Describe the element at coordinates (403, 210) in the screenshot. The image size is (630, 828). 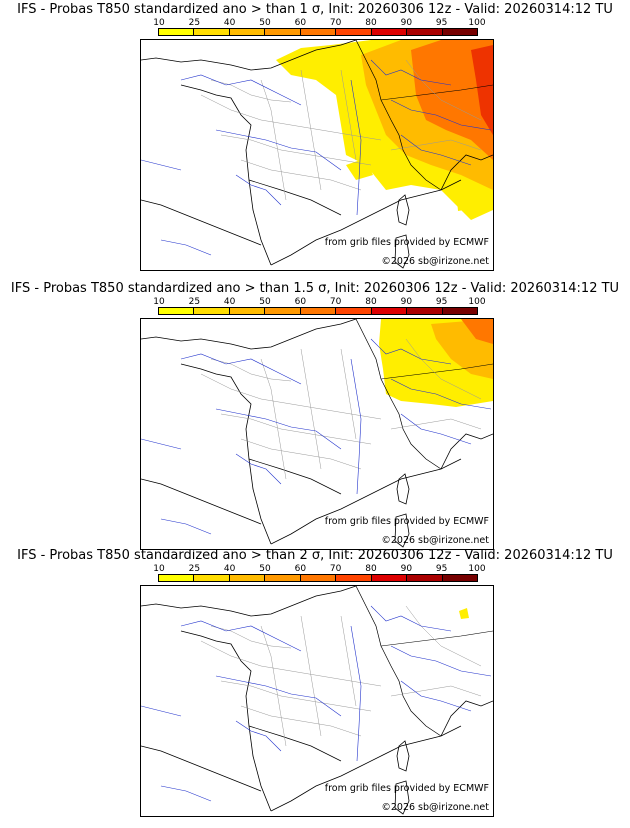
I see `island-corsica` at that location.